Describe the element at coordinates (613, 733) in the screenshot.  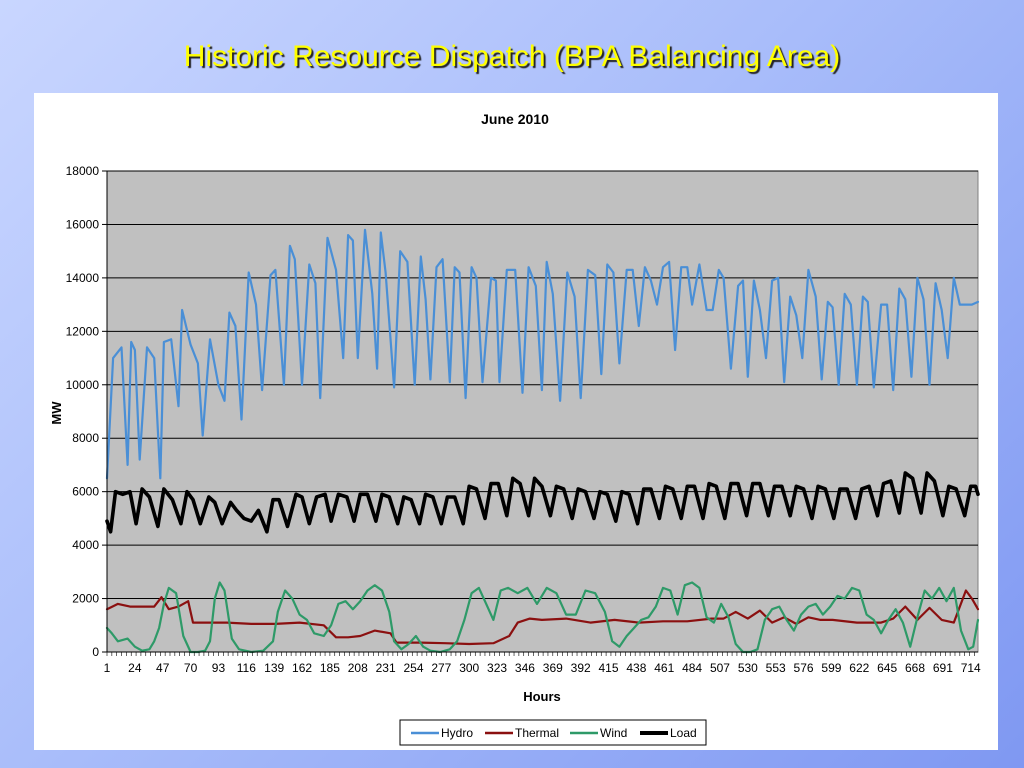
I see `legend-label-wind: Wind` at that location.